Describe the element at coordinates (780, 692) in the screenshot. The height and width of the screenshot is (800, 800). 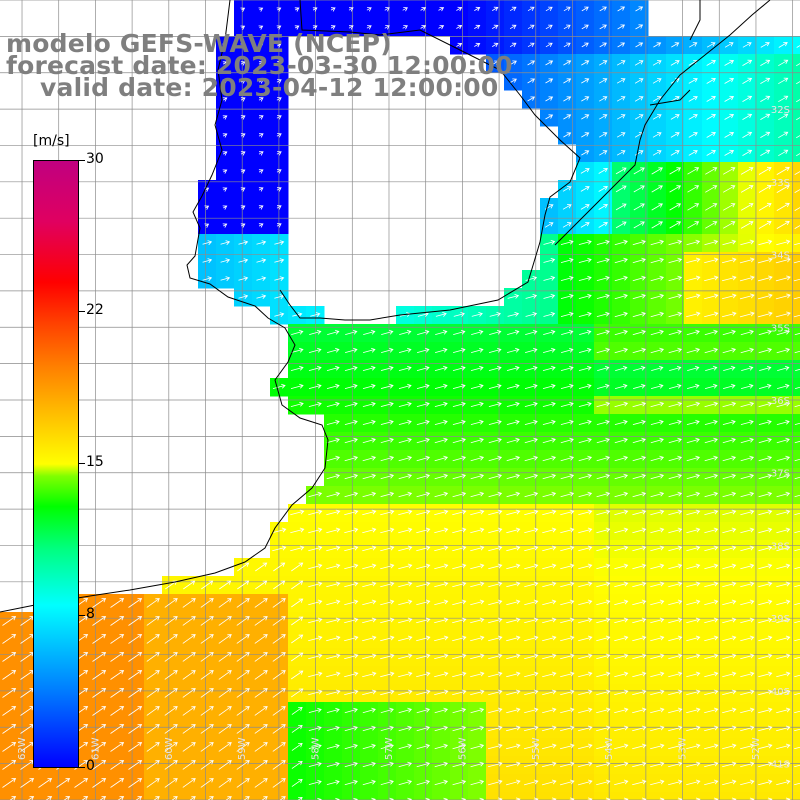
I see `latitude-label: 40S` at that location.